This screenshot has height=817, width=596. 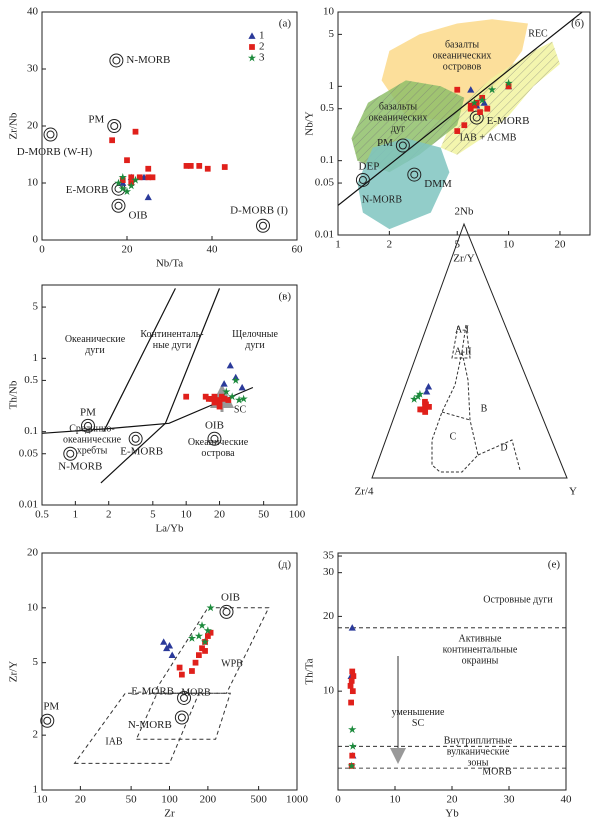 What do you see at coordinates (255, 340) in the screenshot?
I see `annotation: Щелочные дуги` at bounding box center [255, 340].